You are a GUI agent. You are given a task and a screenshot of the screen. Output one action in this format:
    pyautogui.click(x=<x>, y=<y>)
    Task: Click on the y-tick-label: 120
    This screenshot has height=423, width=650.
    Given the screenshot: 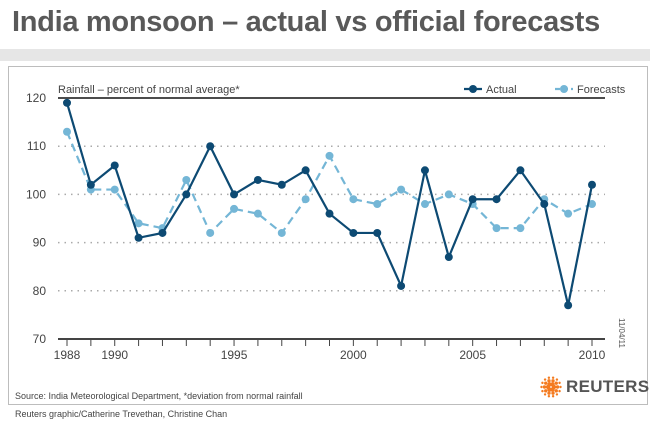 What is the action you would take?
    pyautogui.click(x=36, y=98)
    